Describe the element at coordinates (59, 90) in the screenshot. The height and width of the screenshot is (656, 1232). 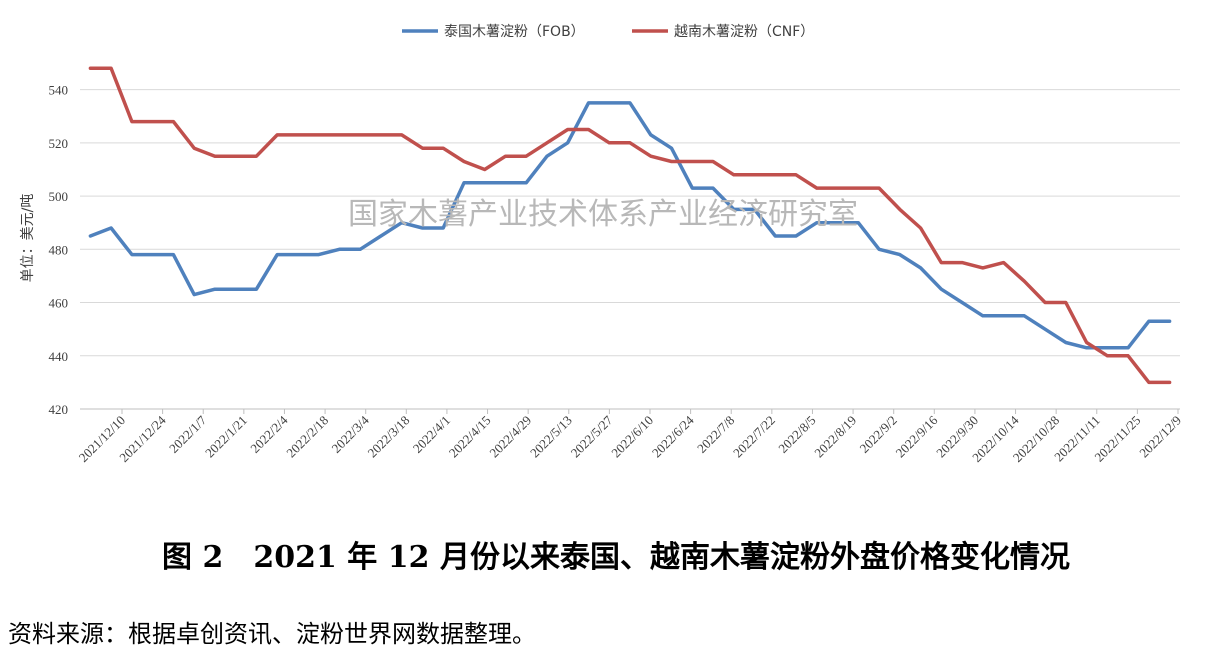
I see `y-tick-label: 540` at that location.